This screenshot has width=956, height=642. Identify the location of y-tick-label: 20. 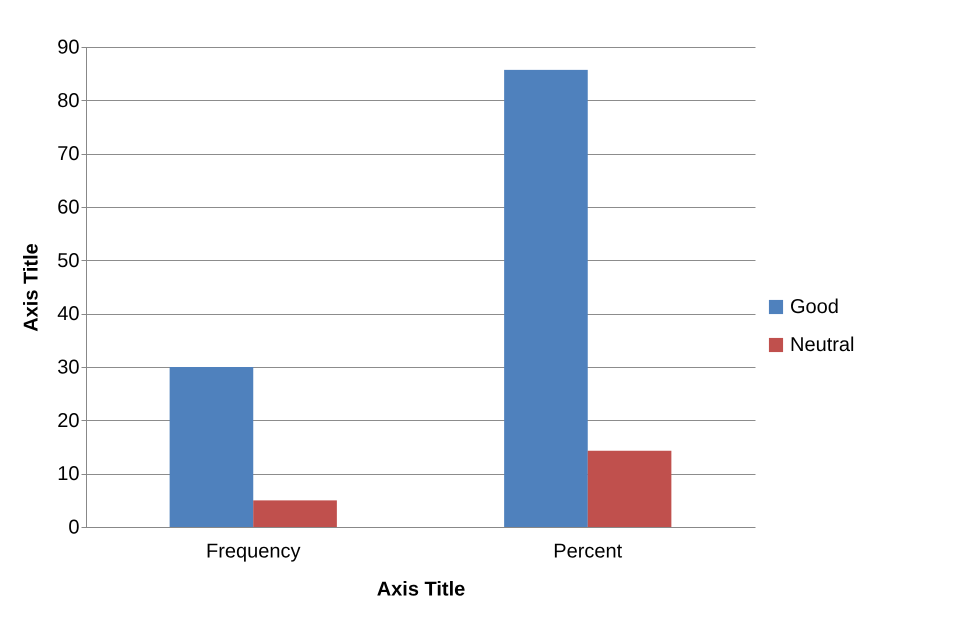
(68, 421).